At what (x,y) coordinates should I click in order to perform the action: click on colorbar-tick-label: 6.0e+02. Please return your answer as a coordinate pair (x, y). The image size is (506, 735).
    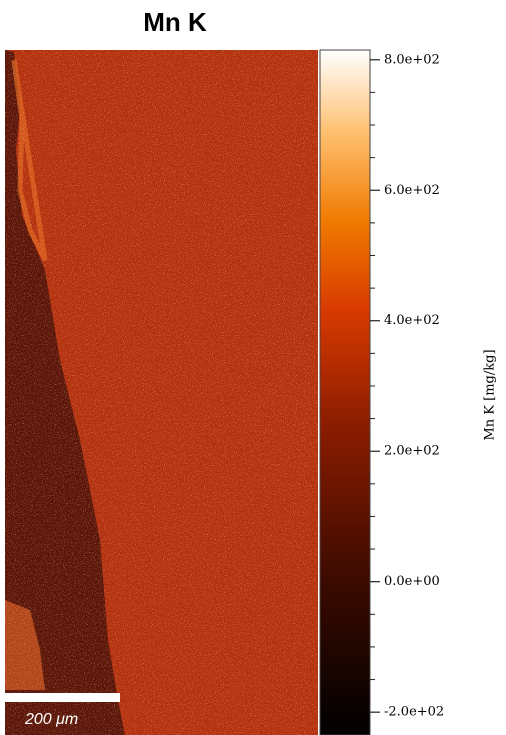
    Looking at the image, I should click on (412, 190).